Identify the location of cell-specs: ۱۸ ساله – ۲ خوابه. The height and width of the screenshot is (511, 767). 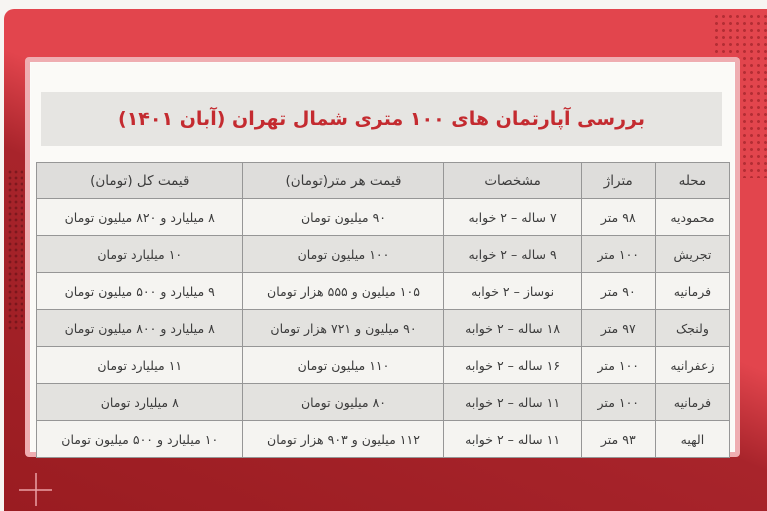
(512, 328).